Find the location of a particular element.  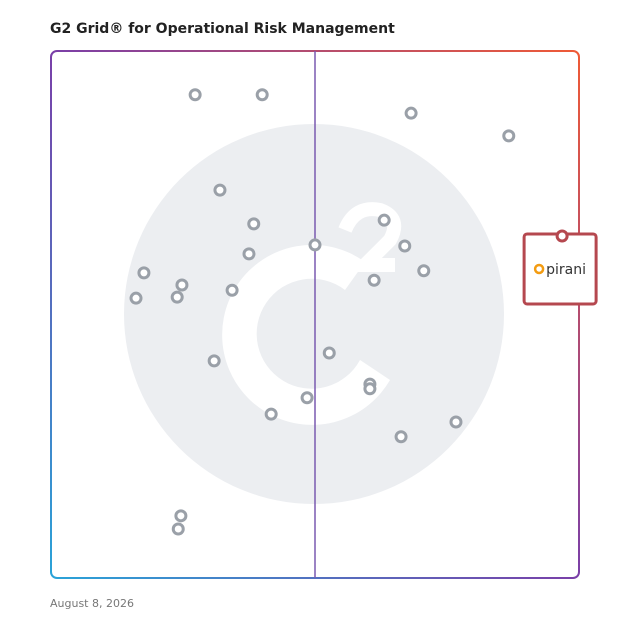

date: August 8, 2026 is located at coordinates (92, 603).